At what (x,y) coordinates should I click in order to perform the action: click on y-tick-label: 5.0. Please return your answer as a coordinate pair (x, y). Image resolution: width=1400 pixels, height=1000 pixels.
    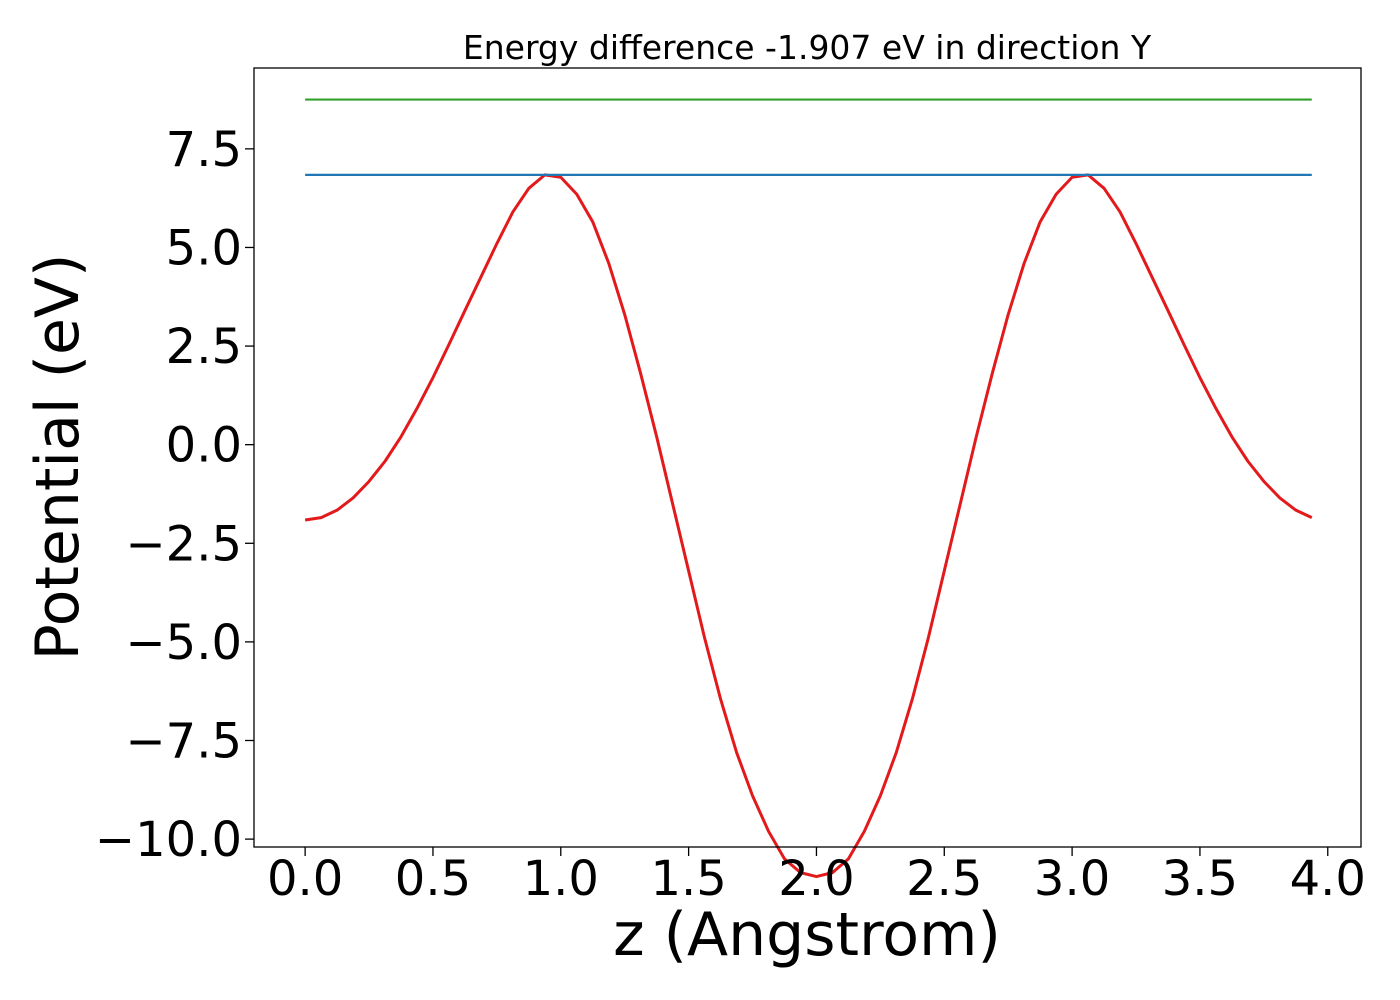
    Looking at the image, I should click on (204, 248).